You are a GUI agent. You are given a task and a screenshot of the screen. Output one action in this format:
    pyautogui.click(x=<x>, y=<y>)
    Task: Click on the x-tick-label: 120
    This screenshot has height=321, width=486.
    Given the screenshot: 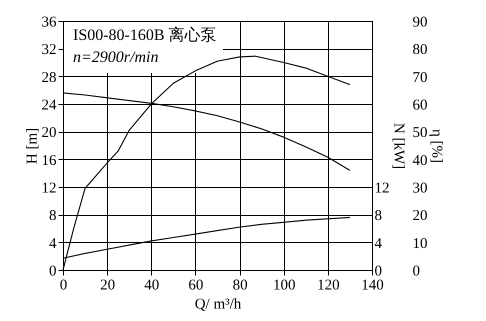 What is the action you would take?
    pyautogui.click(x=328, y=286)
    